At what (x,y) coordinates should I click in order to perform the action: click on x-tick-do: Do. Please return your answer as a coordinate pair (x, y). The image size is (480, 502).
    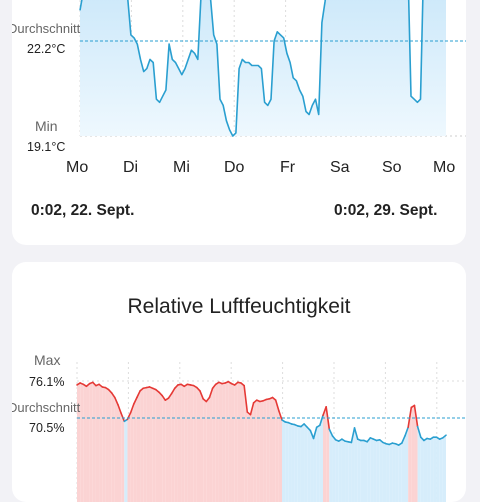
    Looking at the image, I should click on (234, 168).